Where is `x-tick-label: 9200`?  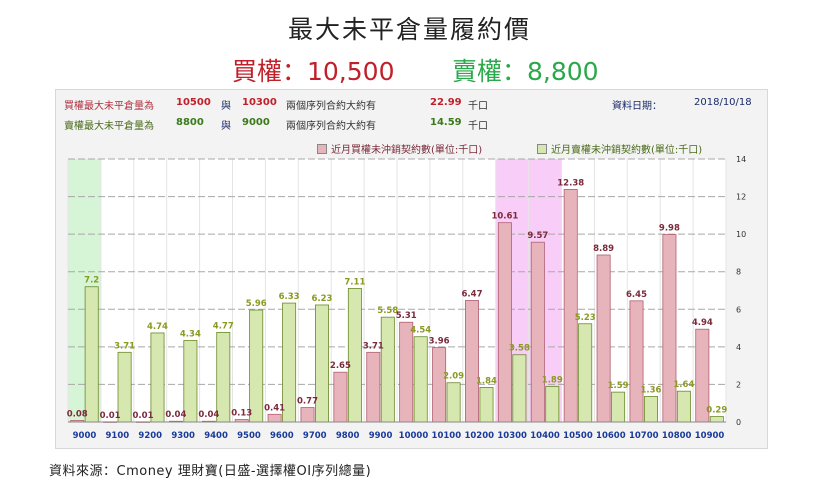
x-tick-label: 9200 is located at coordinates (150, 436).